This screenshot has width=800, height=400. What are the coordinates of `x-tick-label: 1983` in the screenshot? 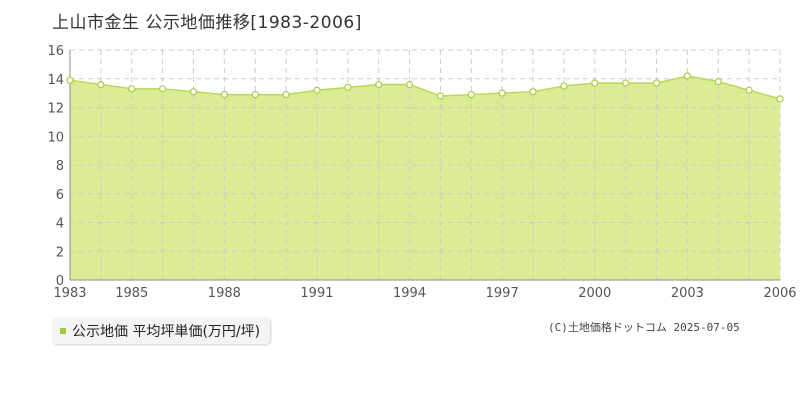 It's located at (69, 293).